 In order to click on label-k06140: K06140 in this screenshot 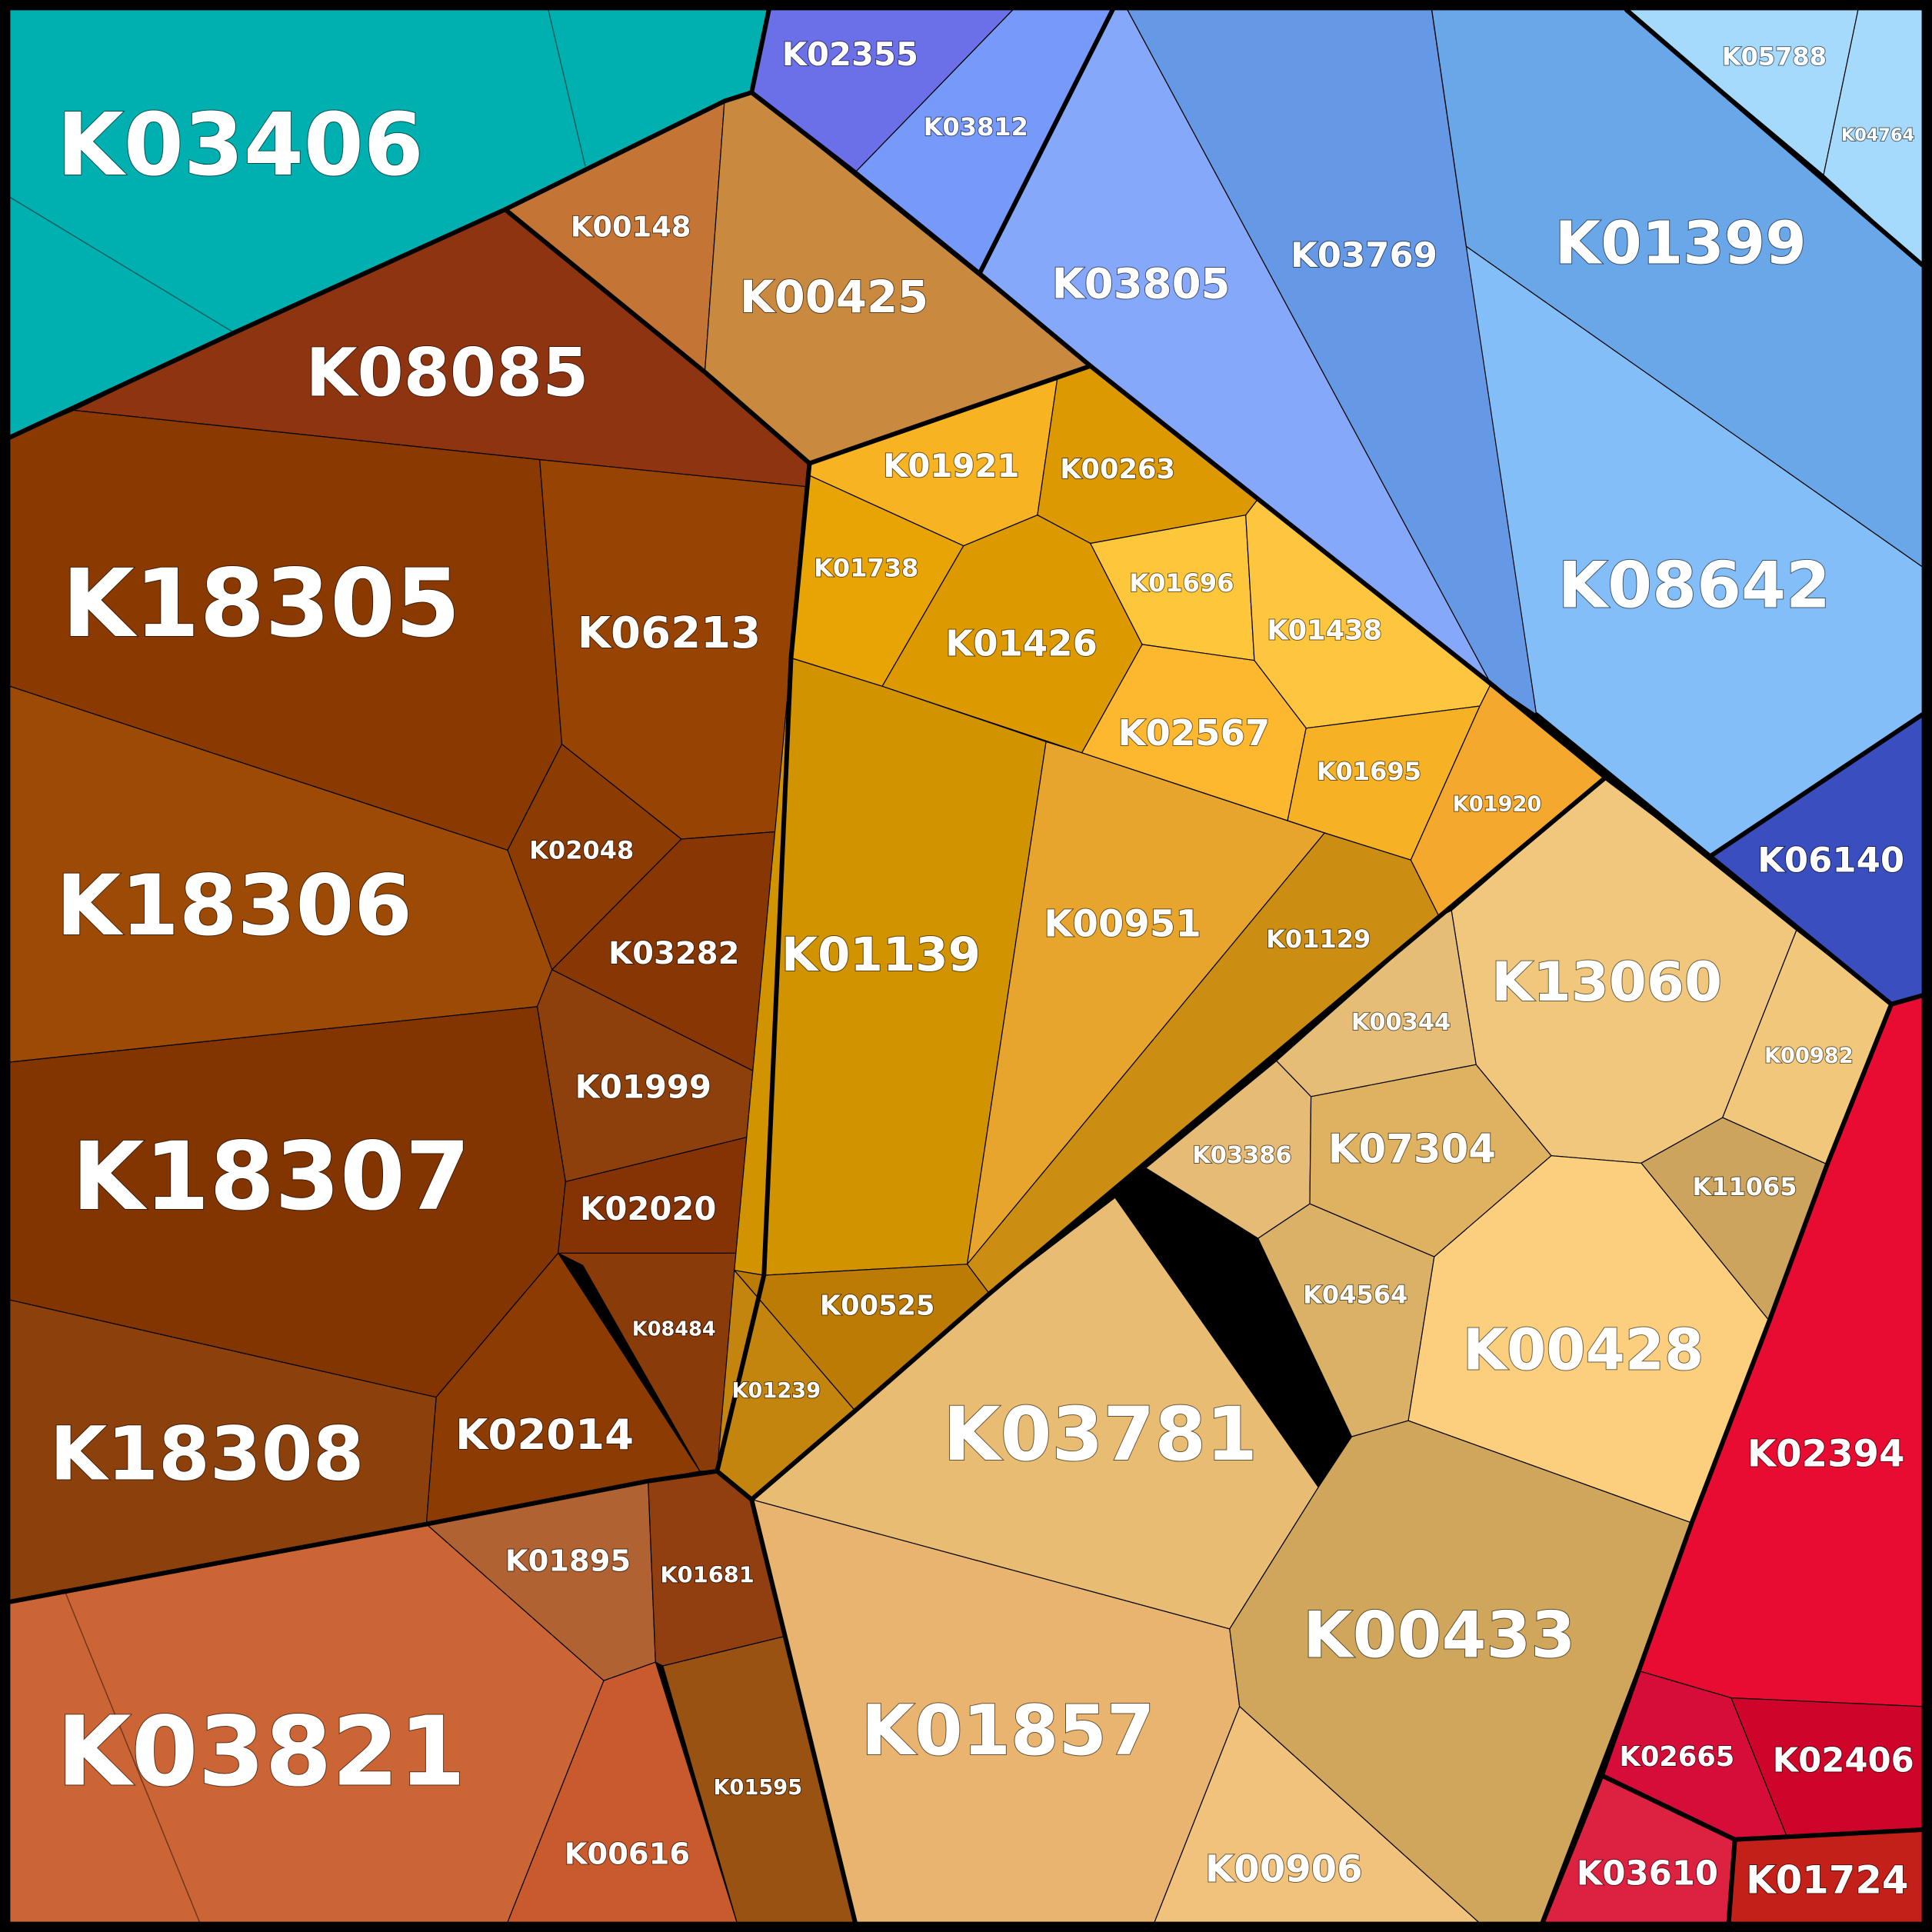, I will do `click(1830, 860)`.